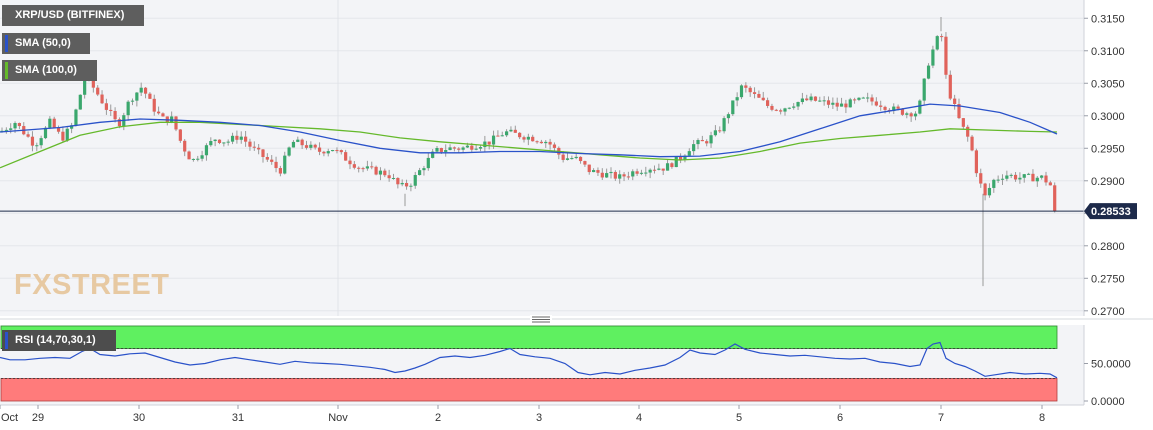  I want to click on price-tick-label: 0.2900, so click(1108, 182).